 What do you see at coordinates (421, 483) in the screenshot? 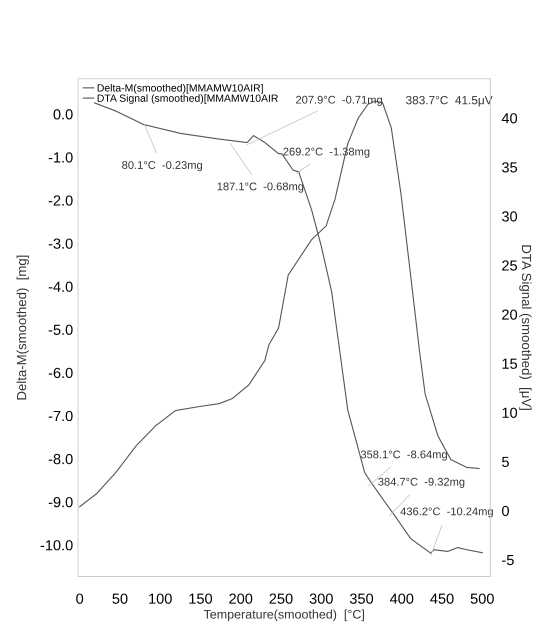
I see `annotation: 384.7°C -9.32mg` at bounding box center [421, 483].